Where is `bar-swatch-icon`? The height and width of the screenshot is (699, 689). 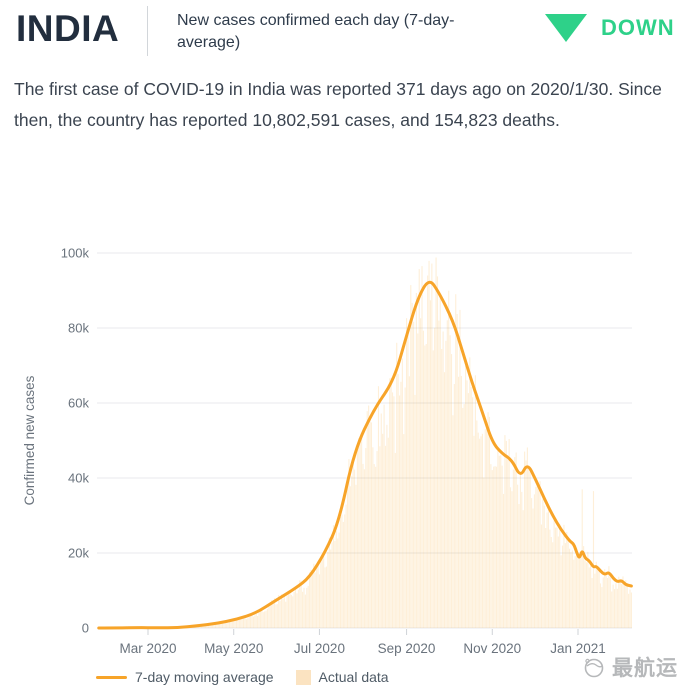 bar-swatch-icon is located at coordinates (303, 677).